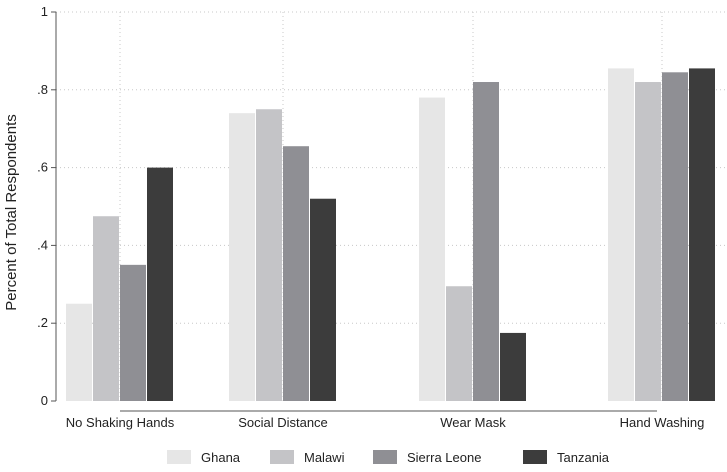 This screenshot has width=727, height=472. Describe the element at coordinates (44, 11) in the screenshot. I see `y-tick-label-5: 1` at that location.